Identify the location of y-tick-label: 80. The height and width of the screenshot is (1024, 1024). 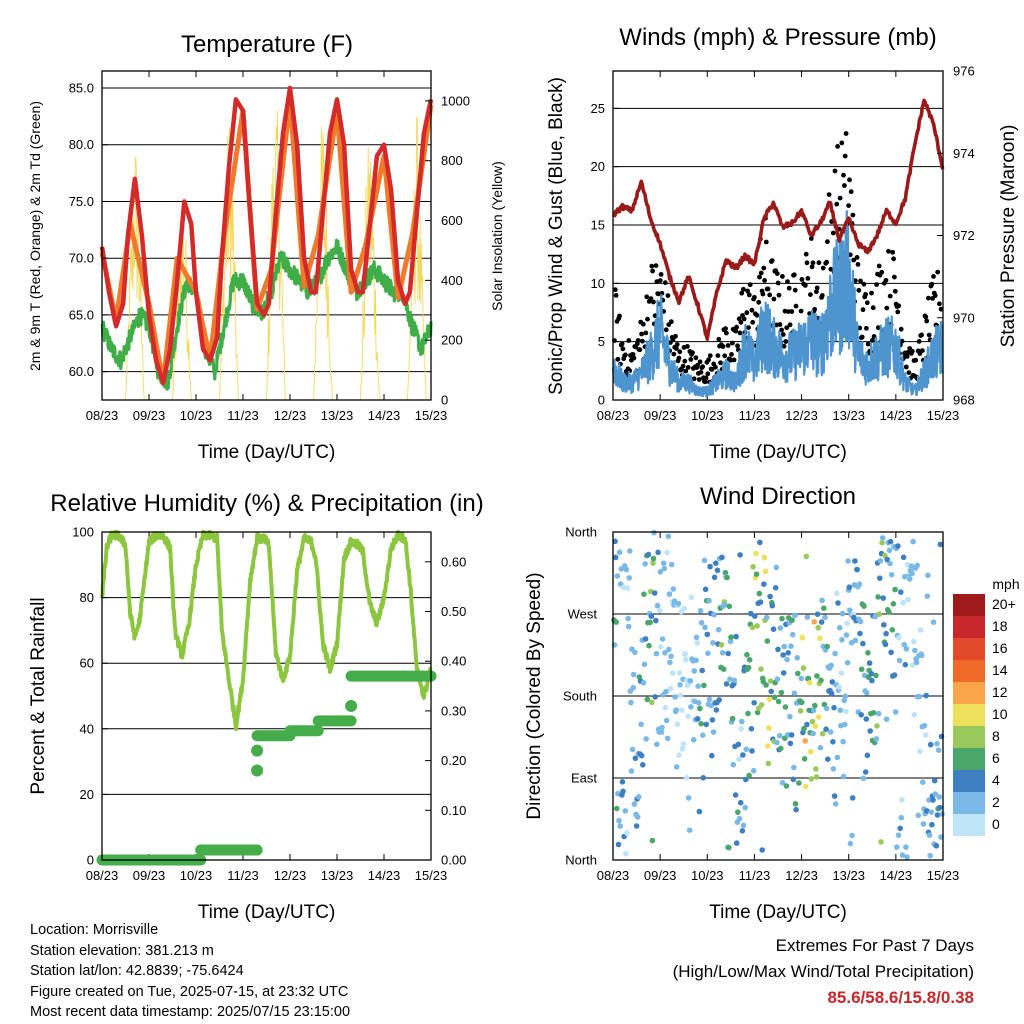
(87, 597).